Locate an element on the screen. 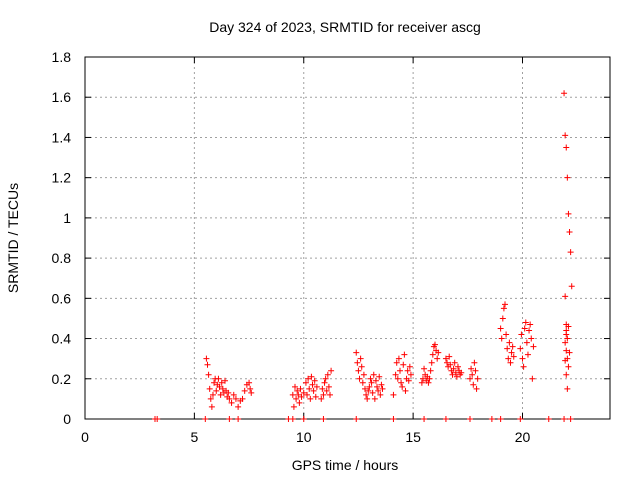 Image resolution: width=640 pixels, height=480 pixels. y-tick-label: 1.6 is located at coordinates (62, 97).